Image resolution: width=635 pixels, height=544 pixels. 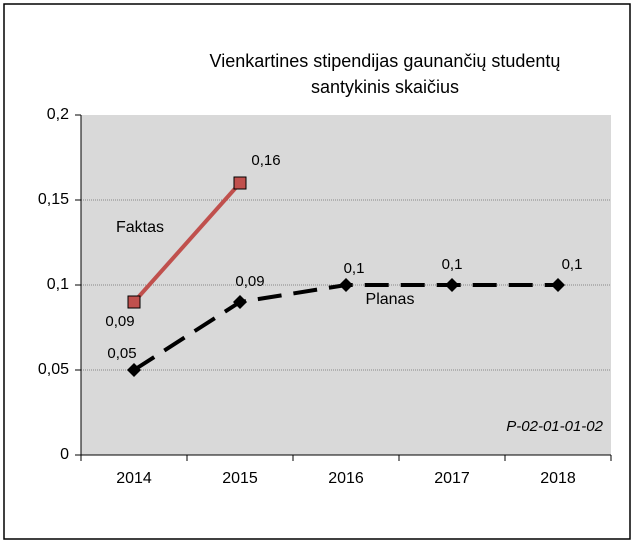 I want to click on data-label: 0,05, so click(x=121, y=353).